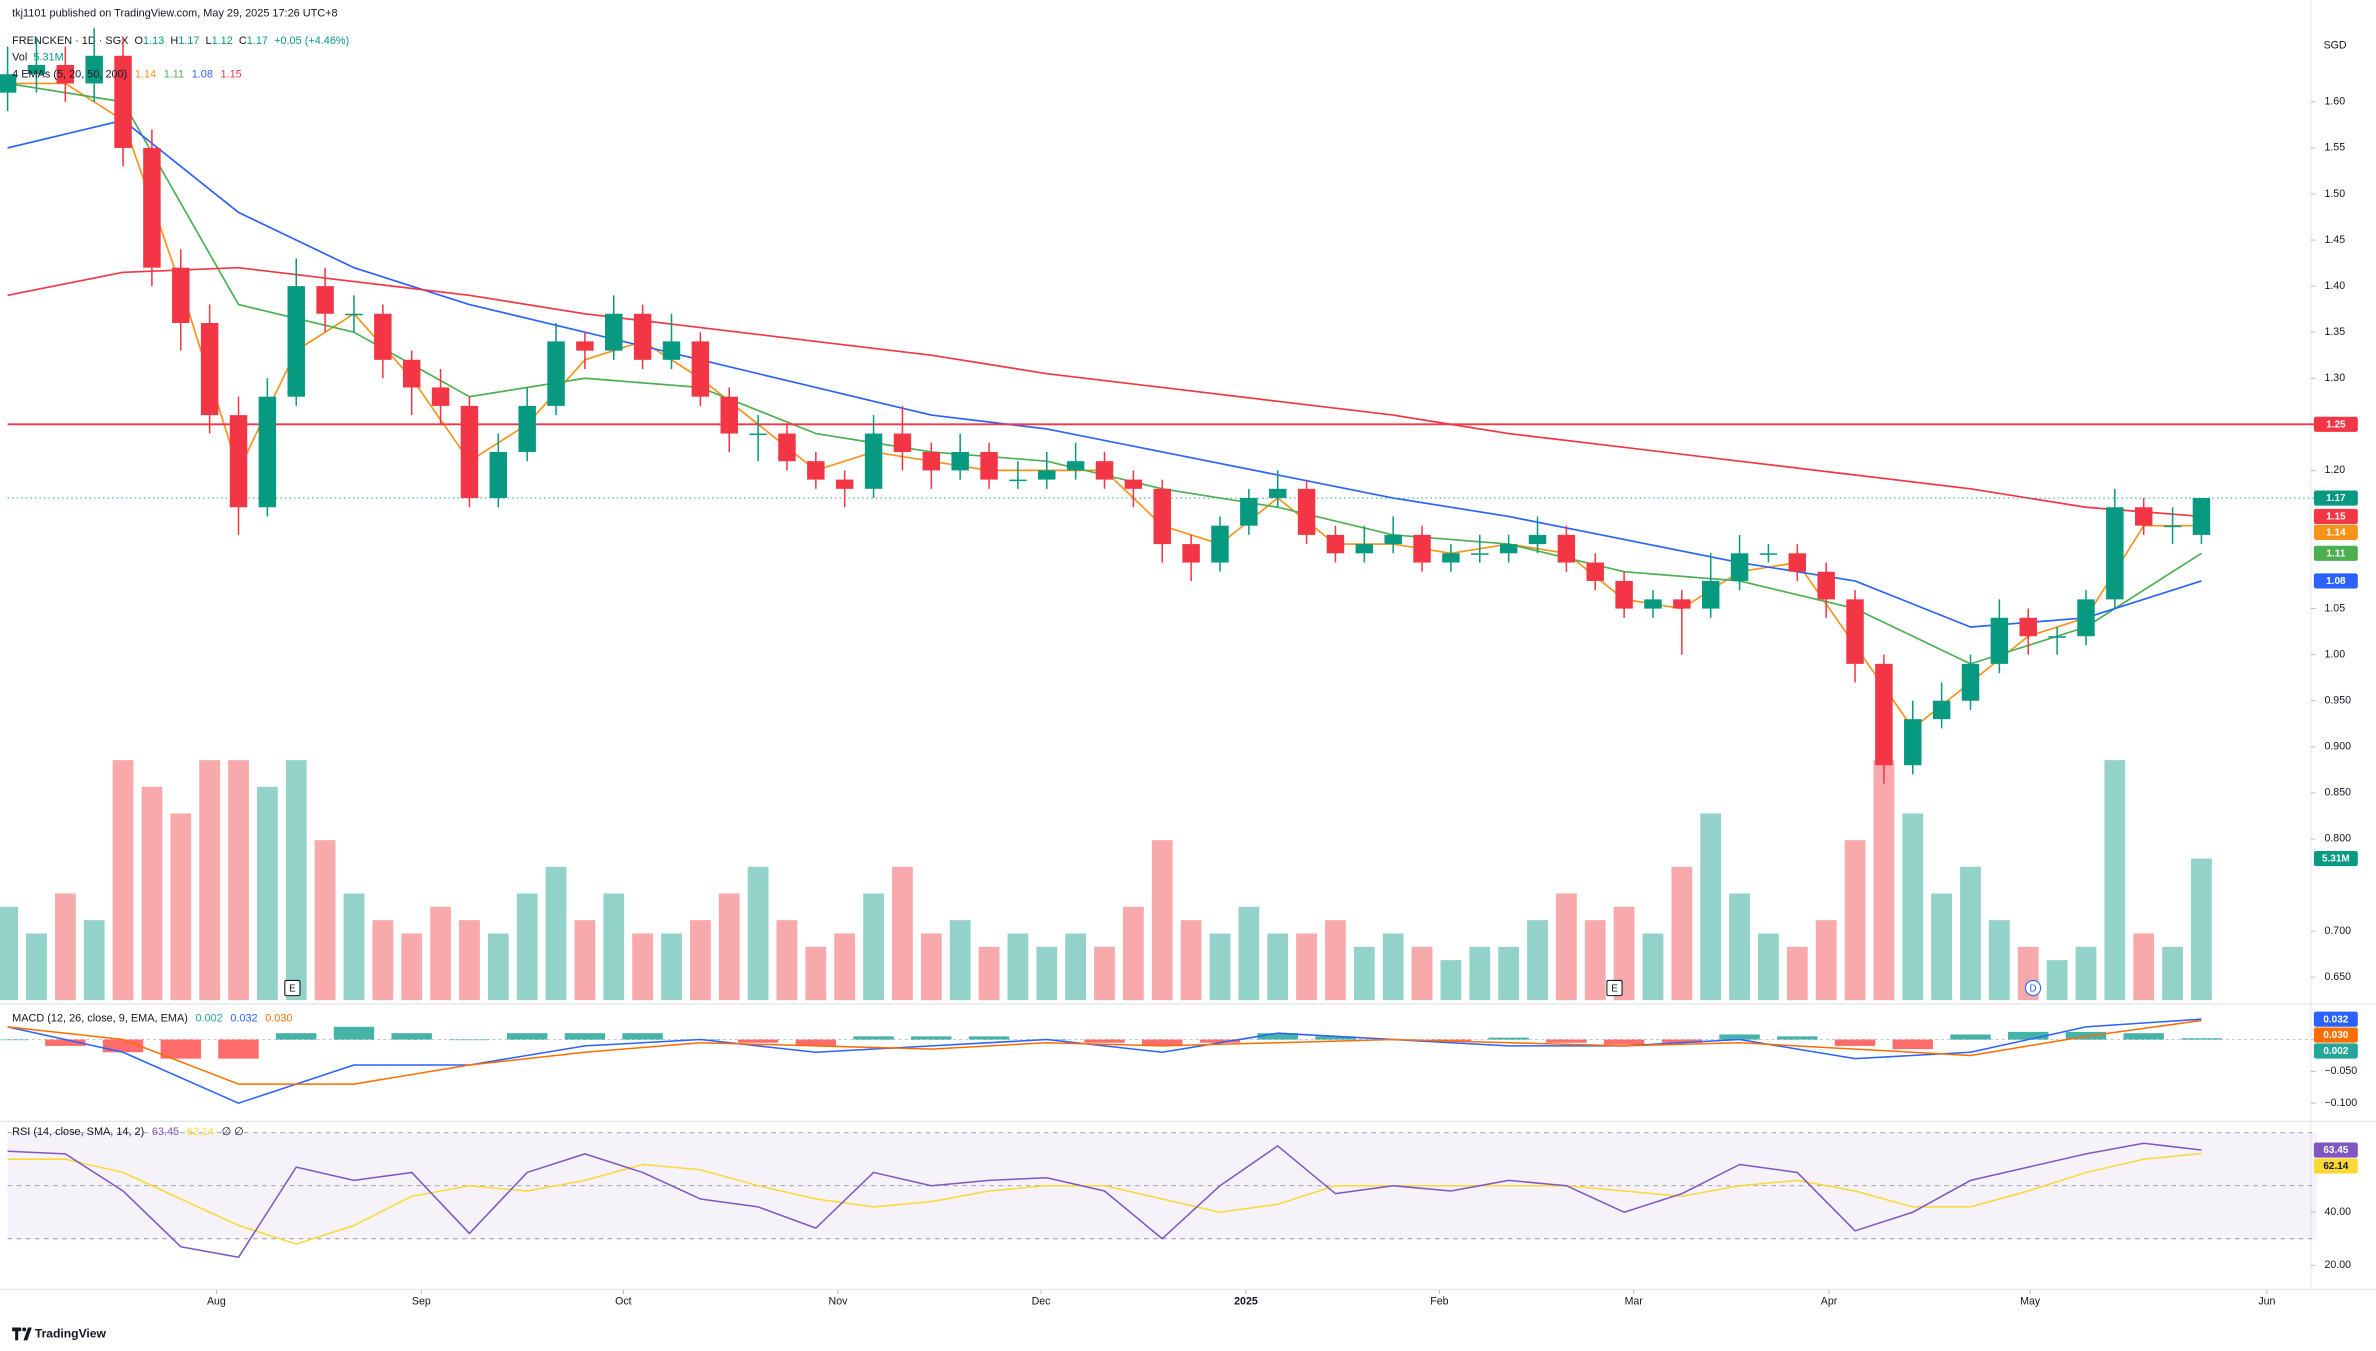 This screenshot has width=2376, height=1351. I want to click on logo-text: TradingView, so click(71, 1333).